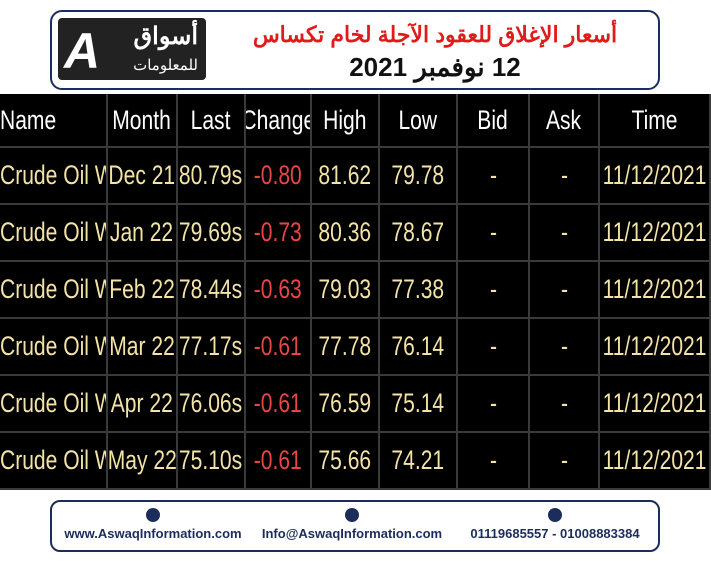 This screenshot has width=711, height=561. I want to click on table-cell: 75.66, so click(346, 461).